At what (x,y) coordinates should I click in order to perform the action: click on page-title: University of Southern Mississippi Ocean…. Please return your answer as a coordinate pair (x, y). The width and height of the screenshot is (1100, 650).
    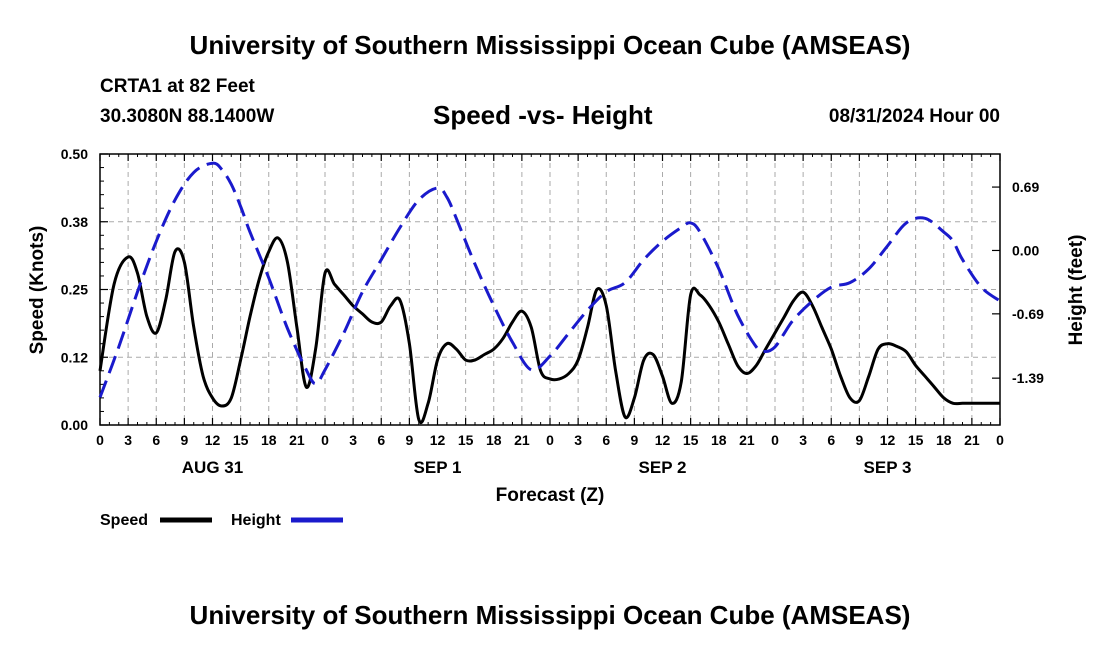
    Looking at the image, I should click on (550, 45).